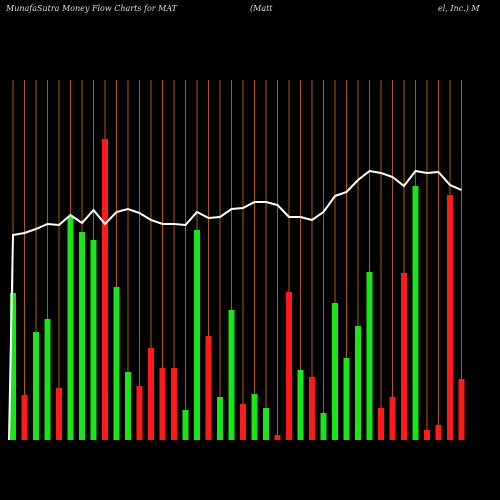 The height and width of the screenshot is (500, 500). What do you see at coordinates (261, 8) in the screenshot?
I see `chart-subtitle: (Matt` at bounding box center [261, 8].